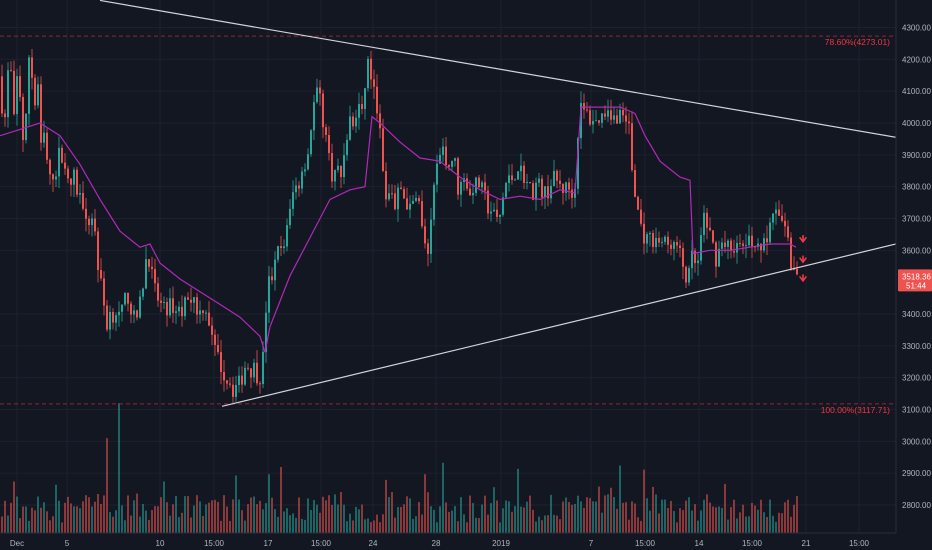  I want to click on time-axis-tick: 21, so click(806, 543).